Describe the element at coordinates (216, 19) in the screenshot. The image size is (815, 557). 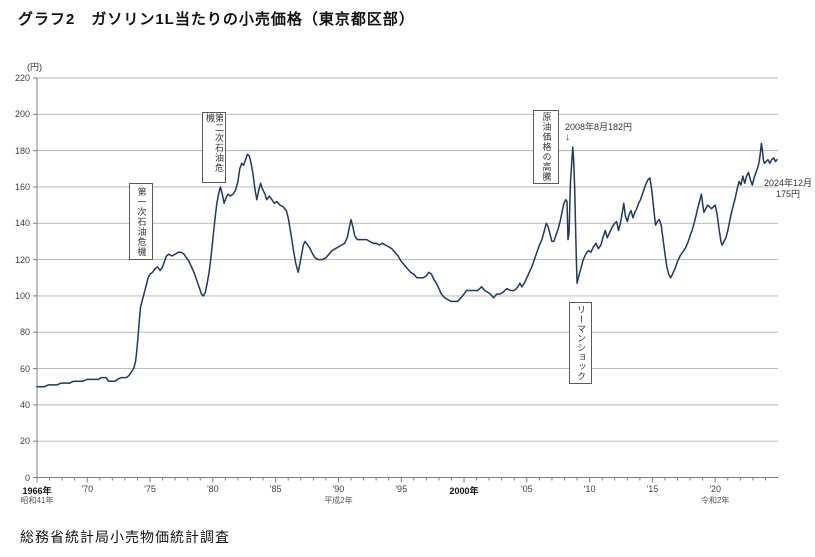
I see `page-title: グラフ2 ガソリン1L当たりの小売価格（東京都区部）` at that location.